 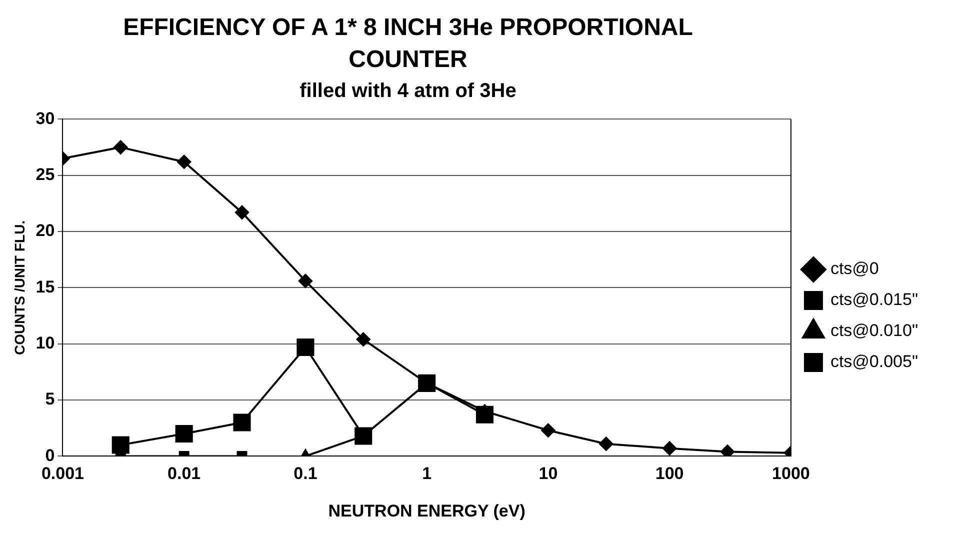 I want to click on y-tick-label: 25, so click(x=45, y=174).